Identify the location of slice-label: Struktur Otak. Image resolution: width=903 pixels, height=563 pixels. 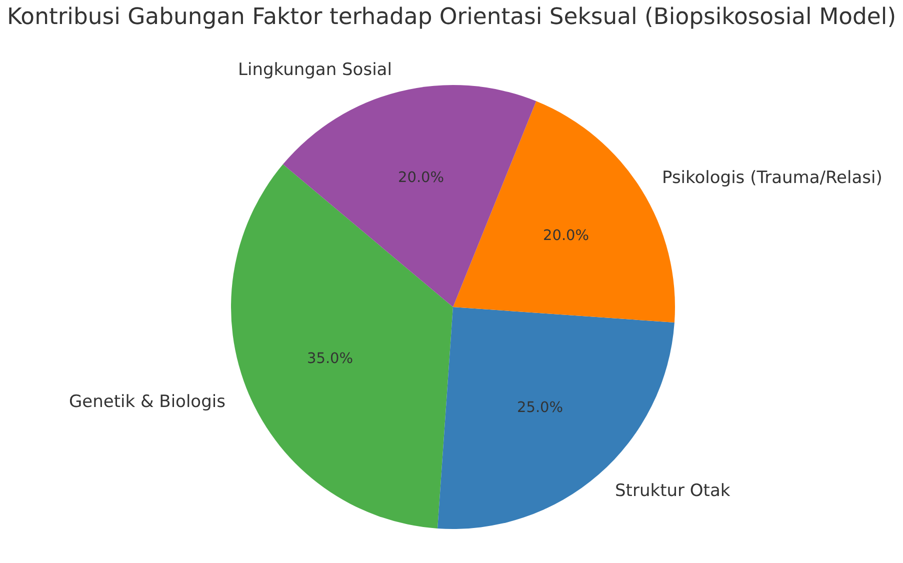
(672, 491).